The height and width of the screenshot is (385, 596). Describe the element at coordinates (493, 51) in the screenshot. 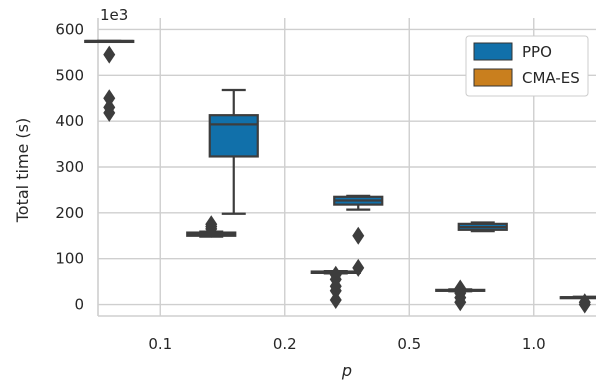

I see `legend-swatch-ppo` at that location.